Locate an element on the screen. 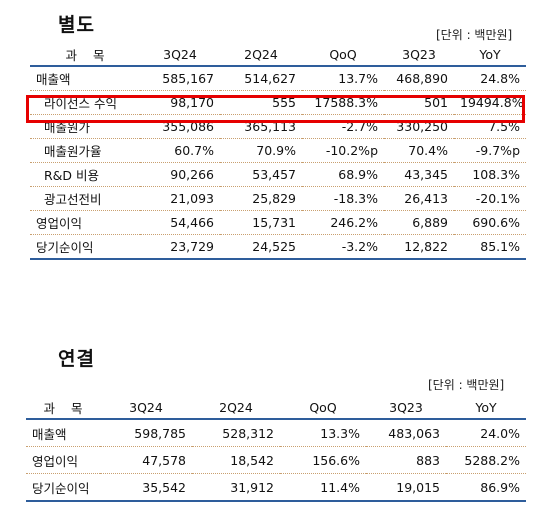 Image resolution: width=541 pixels, height=517 pixels. cell-qoq: 156.6% is located at coordinates (323, 460).